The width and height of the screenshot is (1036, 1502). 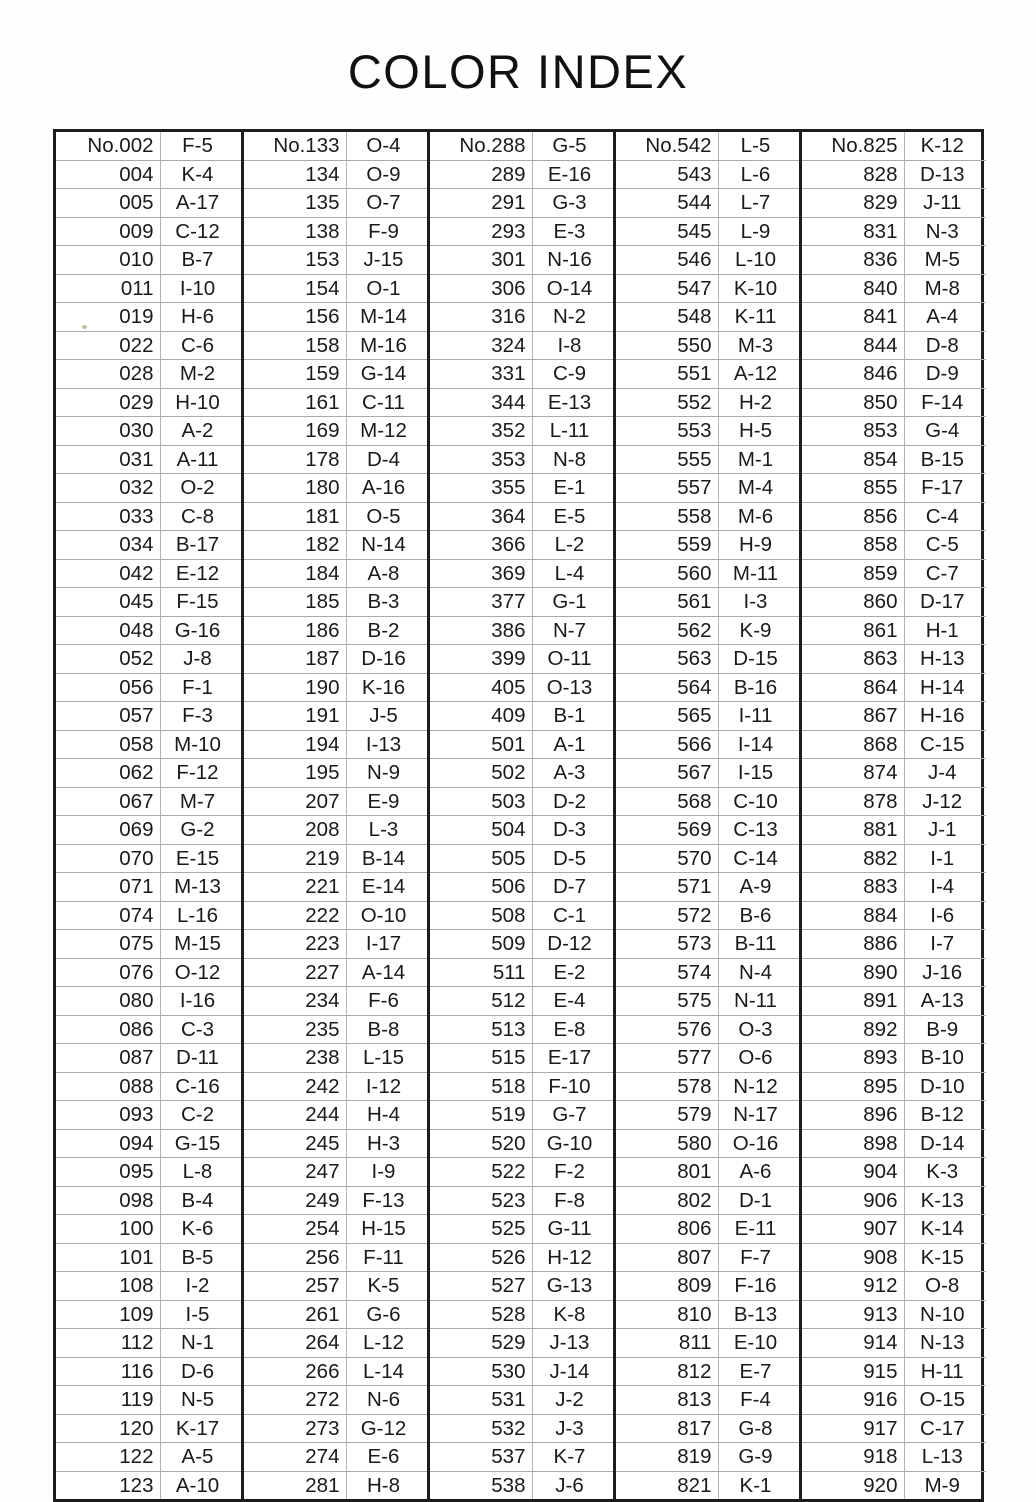 I want to click on cell-code: O-9, so click(x=387, y=174).